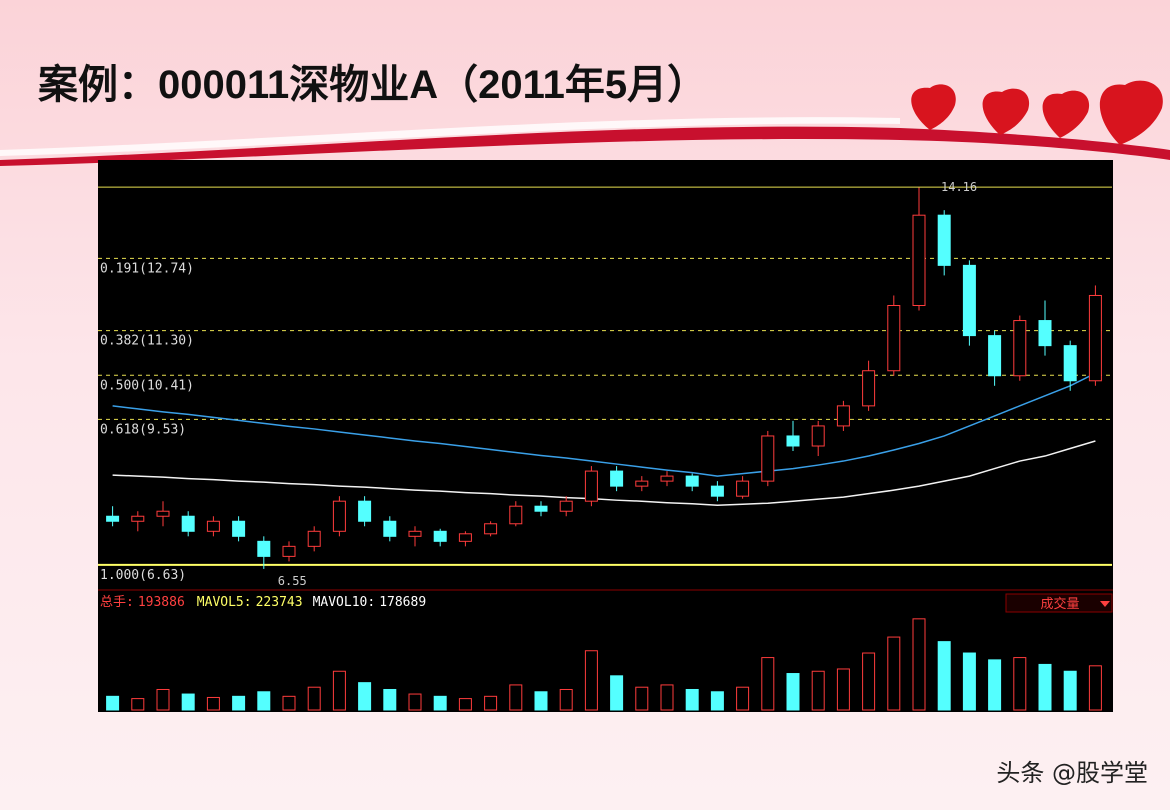 The width and height of the screenshot is (1170, 810). I want to click on volume-panel-box, so click(1059, 603).